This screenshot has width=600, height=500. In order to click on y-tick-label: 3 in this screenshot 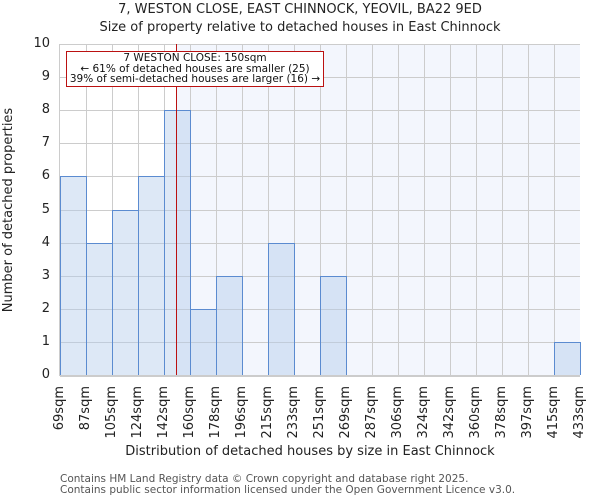, I will do `click(45, 275)`.